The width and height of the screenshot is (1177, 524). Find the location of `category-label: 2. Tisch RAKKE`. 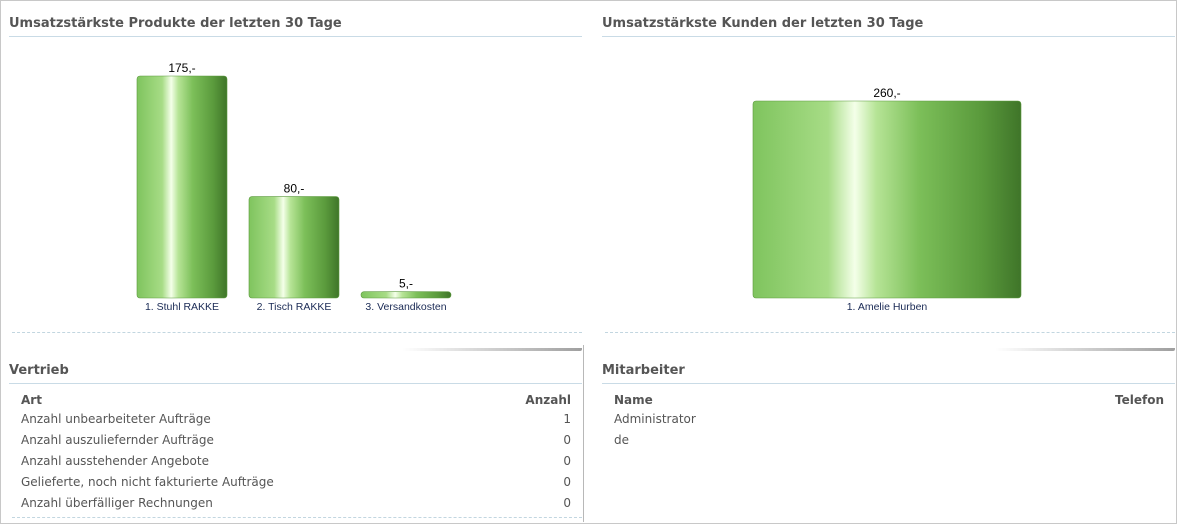

category-label: 2. Tisch RAKKE is located at coordinates (294, 307).